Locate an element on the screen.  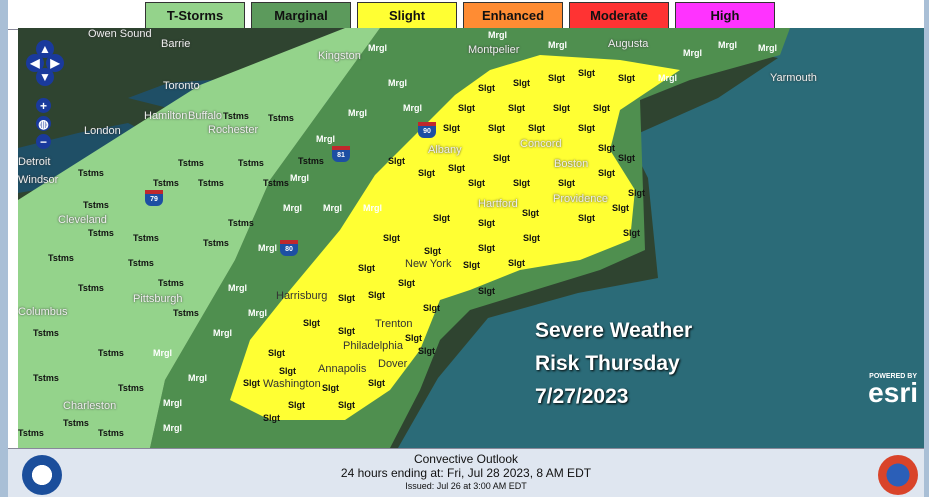
zoom-out-button: − is located at coordinates (43, 141).